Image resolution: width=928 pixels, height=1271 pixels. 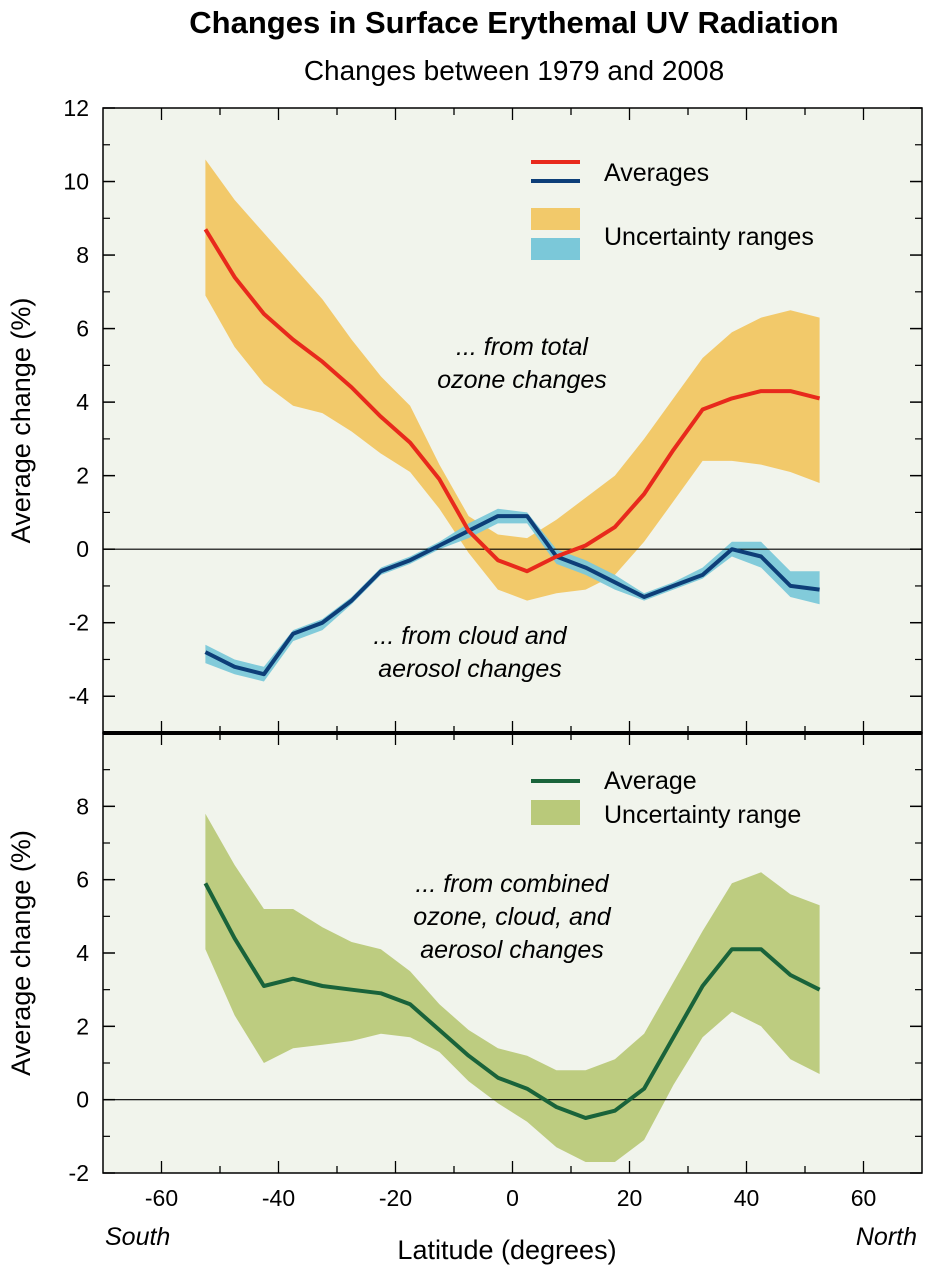 I want to click on combined-average-line, so click(x=512, y=1001).